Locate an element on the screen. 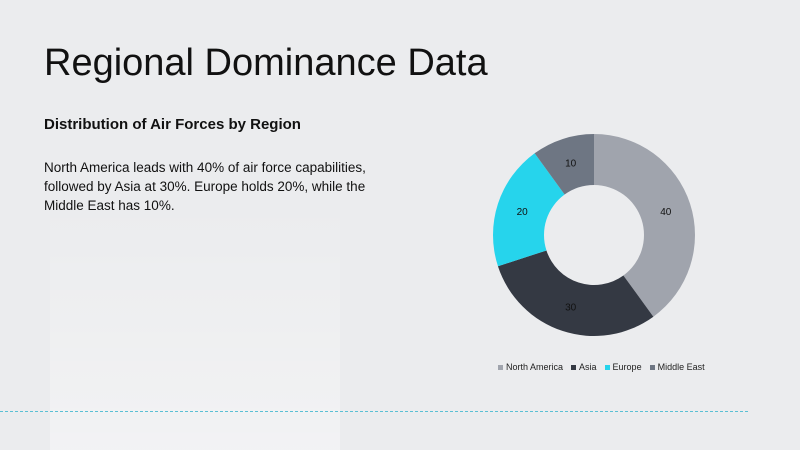 The width and height of the screenshot is (800, 450). data-label-north-america: 40 is located at coordinates (666, 212).